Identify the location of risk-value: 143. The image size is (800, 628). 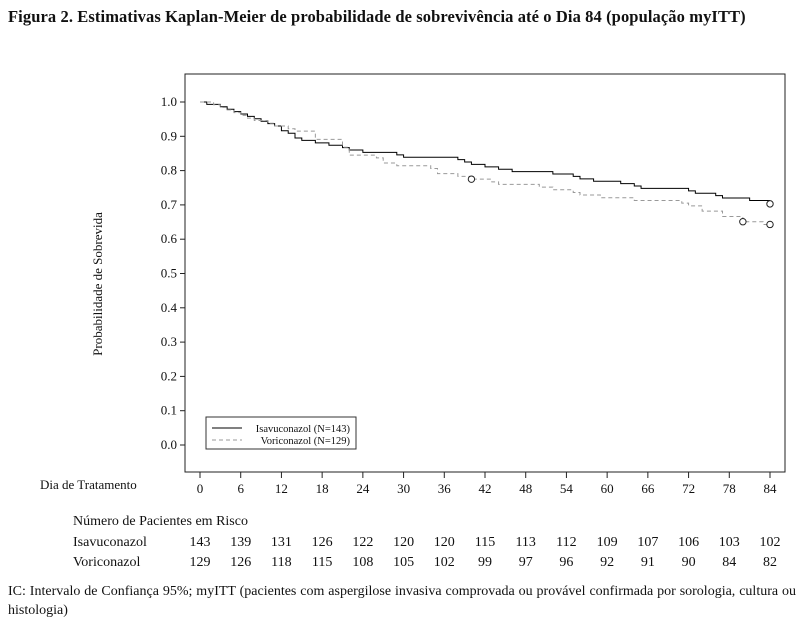
(200, 542).